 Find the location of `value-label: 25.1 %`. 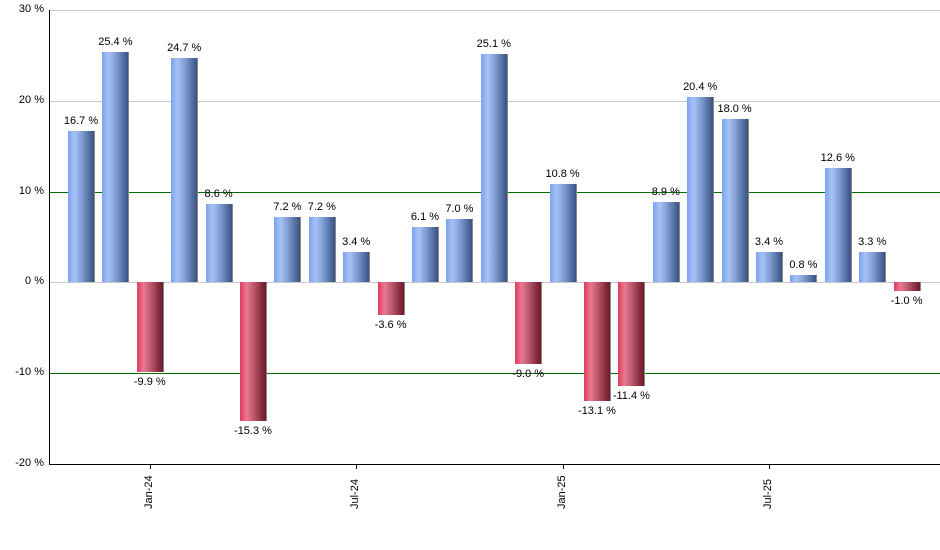

value-label: 25.1 % is located at coordinates (493, 44).